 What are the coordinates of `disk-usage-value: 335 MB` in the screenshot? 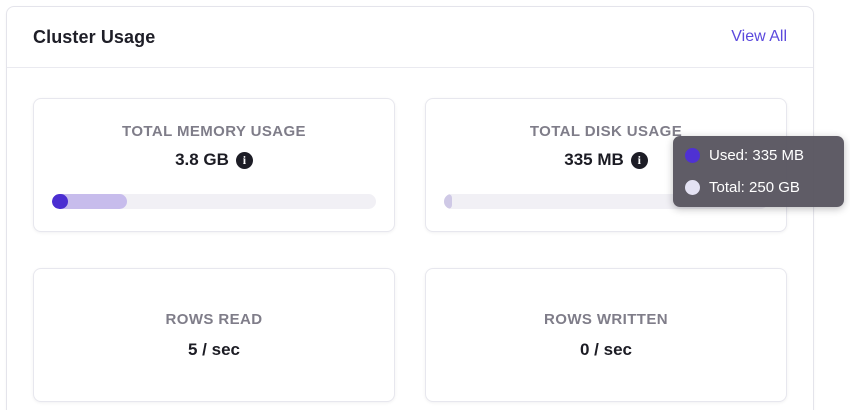 It's located at (594, 159).